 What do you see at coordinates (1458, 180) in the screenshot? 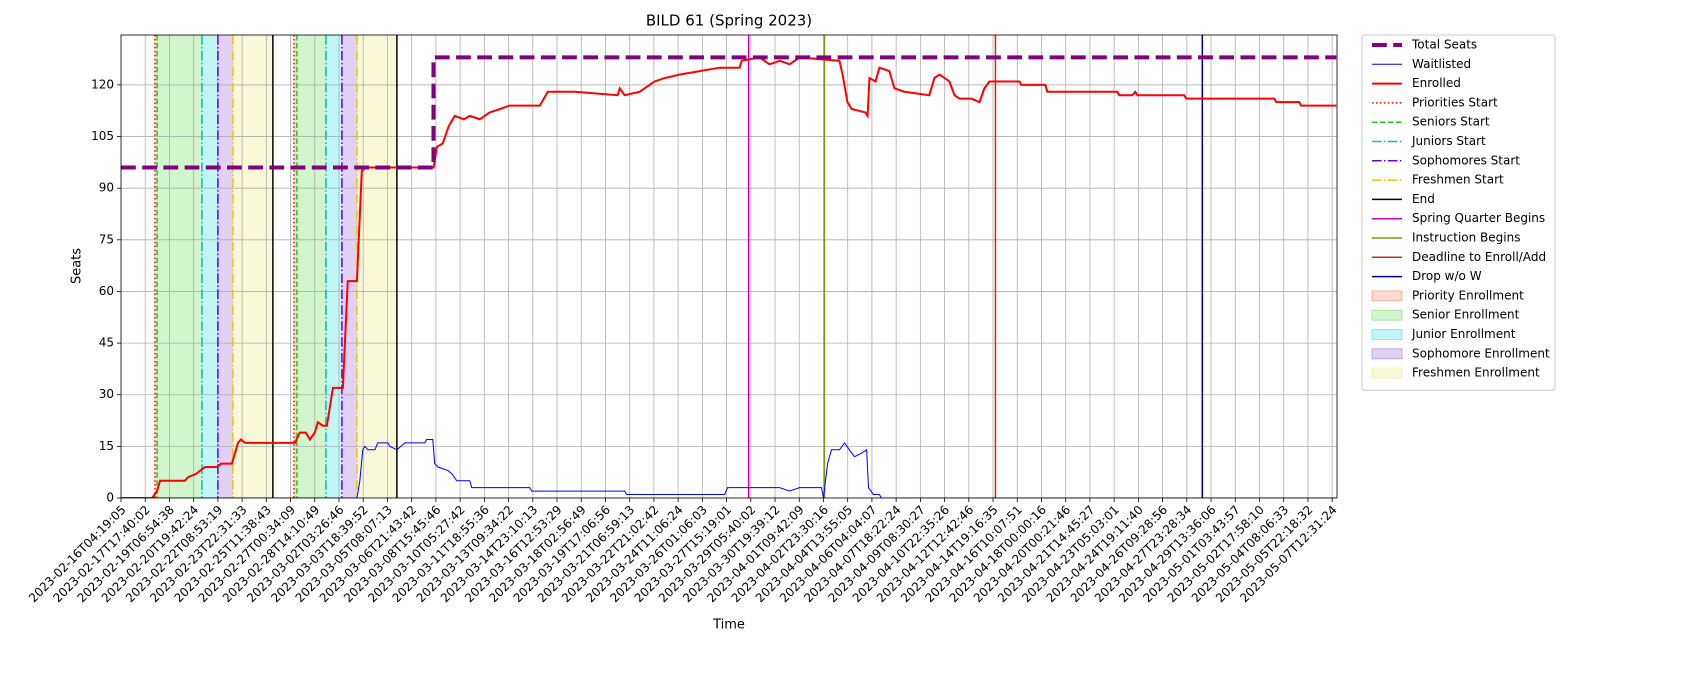
I see `legend-label: Freshmen Start` at bounding box center [1458, 180].